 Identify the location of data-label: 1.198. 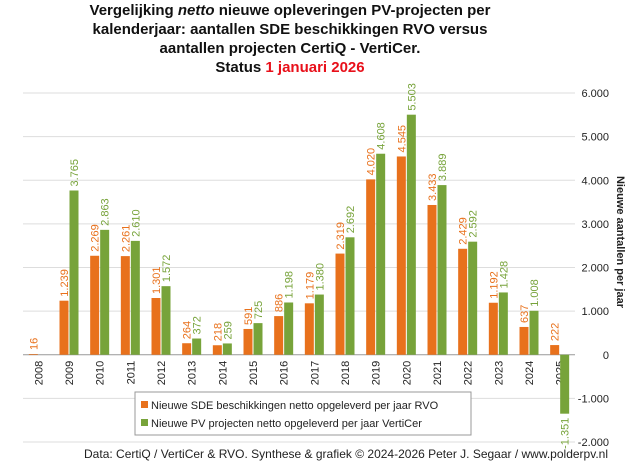
(290, 285).